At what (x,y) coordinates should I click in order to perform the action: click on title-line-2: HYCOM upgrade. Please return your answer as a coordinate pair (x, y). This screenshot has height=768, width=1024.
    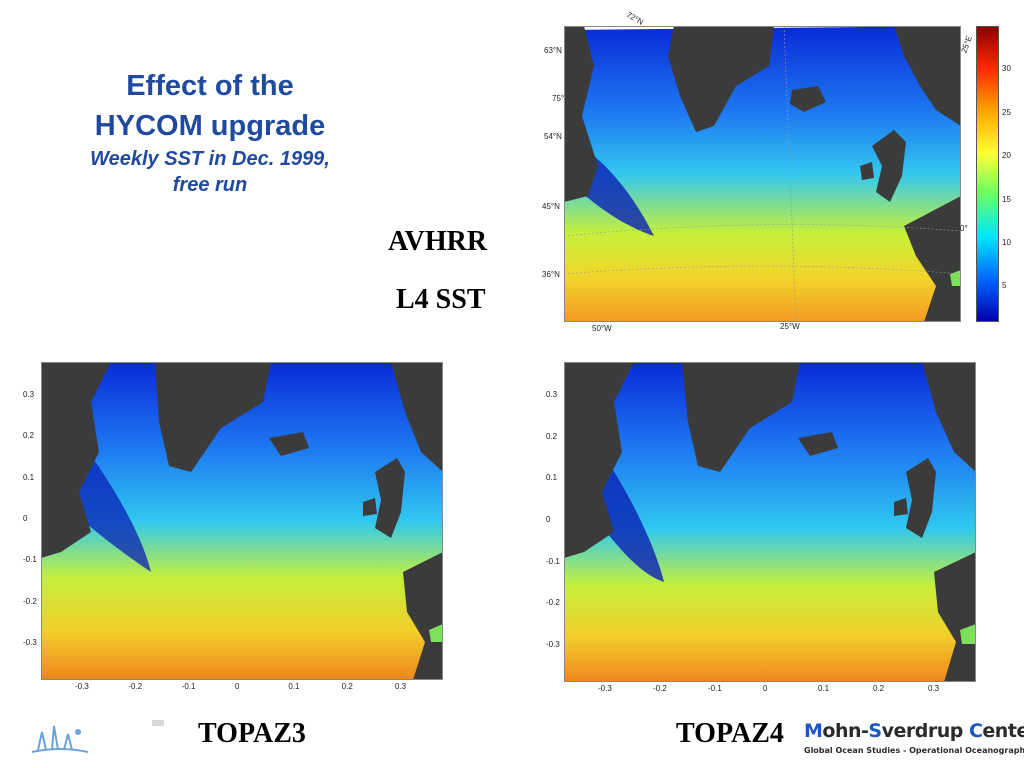
    Looking at the image, I should click on (210, 126).